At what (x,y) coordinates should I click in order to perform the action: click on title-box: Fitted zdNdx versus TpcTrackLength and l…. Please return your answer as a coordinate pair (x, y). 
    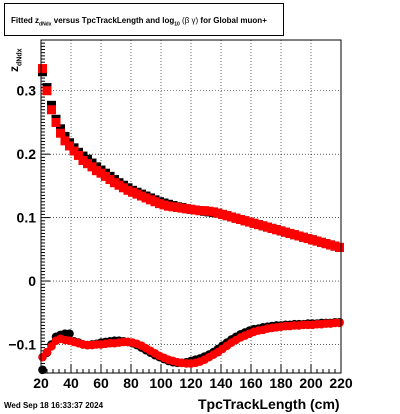
    Looking at the image, I should click on (144, 19).